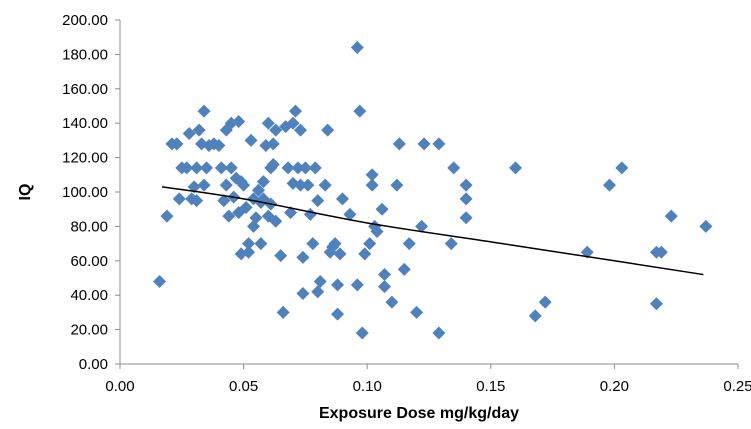  Describe the element at coordinates (89, 295) in the screenshot. I see `y-tick-label: 40.00` at that location.